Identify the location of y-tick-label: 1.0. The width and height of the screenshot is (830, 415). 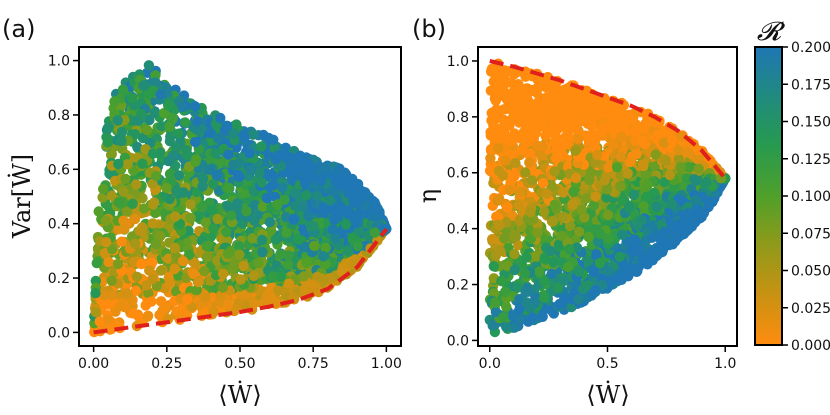
(59, 62).